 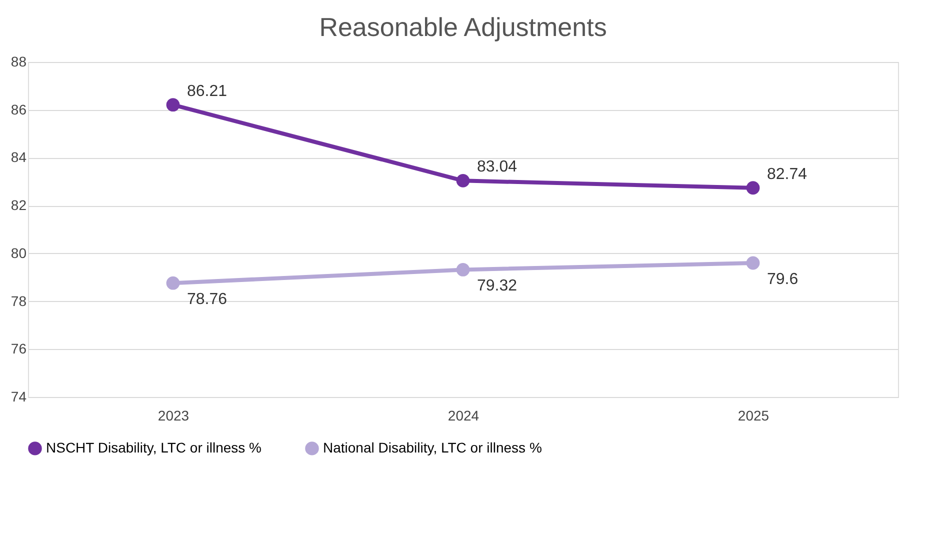 What do you see at coordinates (207, 299) in the screenshot?
I see `data-label: 78.76` at bounding box center [207, 299].